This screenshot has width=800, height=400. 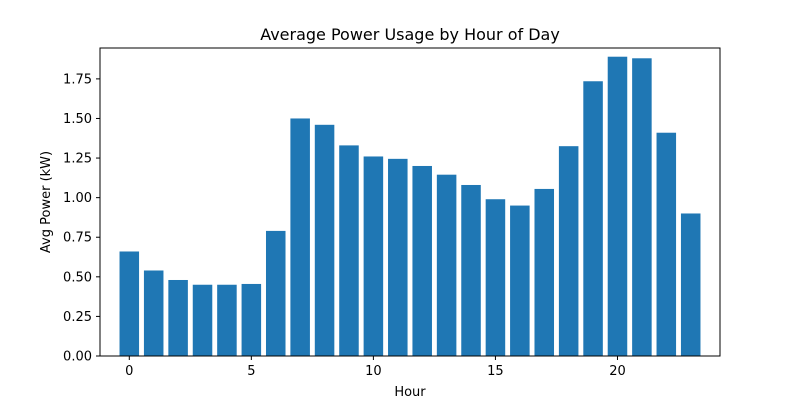 I want to click on y-axis-label: Avg Power (kW), so click(x=46, y=202).